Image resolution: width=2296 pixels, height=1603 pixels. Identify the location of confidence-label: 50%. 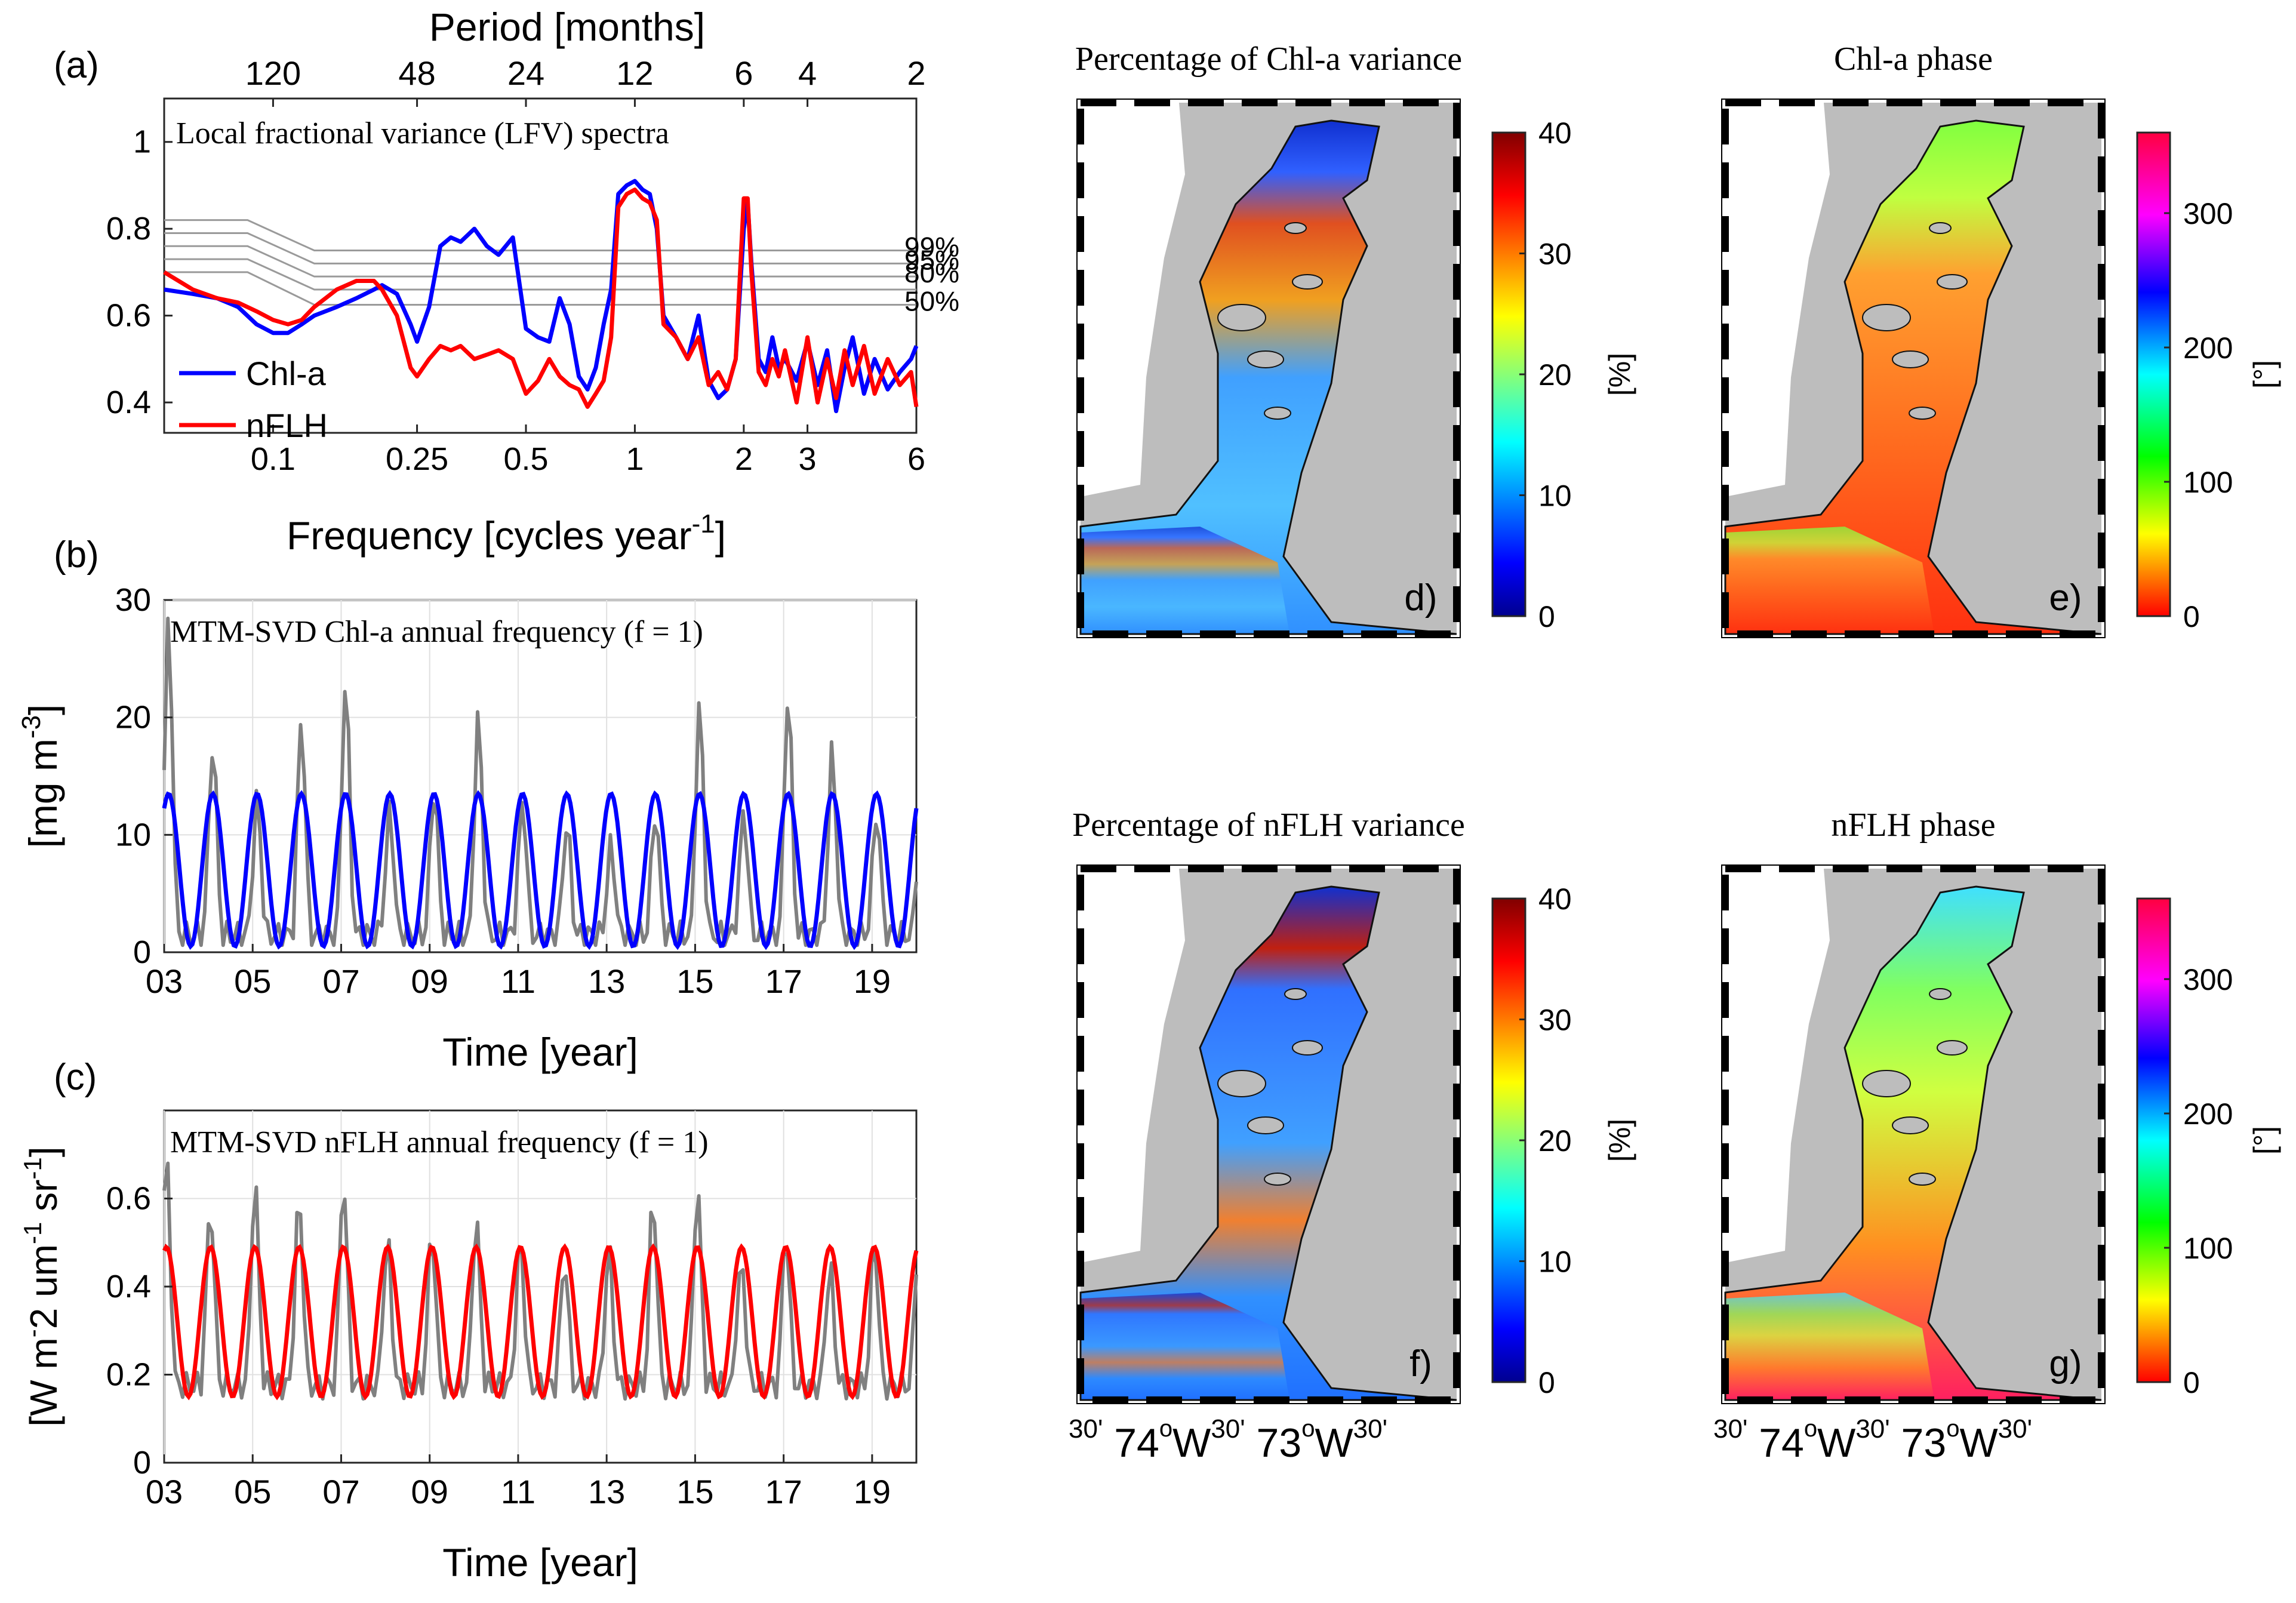
(931, 300).